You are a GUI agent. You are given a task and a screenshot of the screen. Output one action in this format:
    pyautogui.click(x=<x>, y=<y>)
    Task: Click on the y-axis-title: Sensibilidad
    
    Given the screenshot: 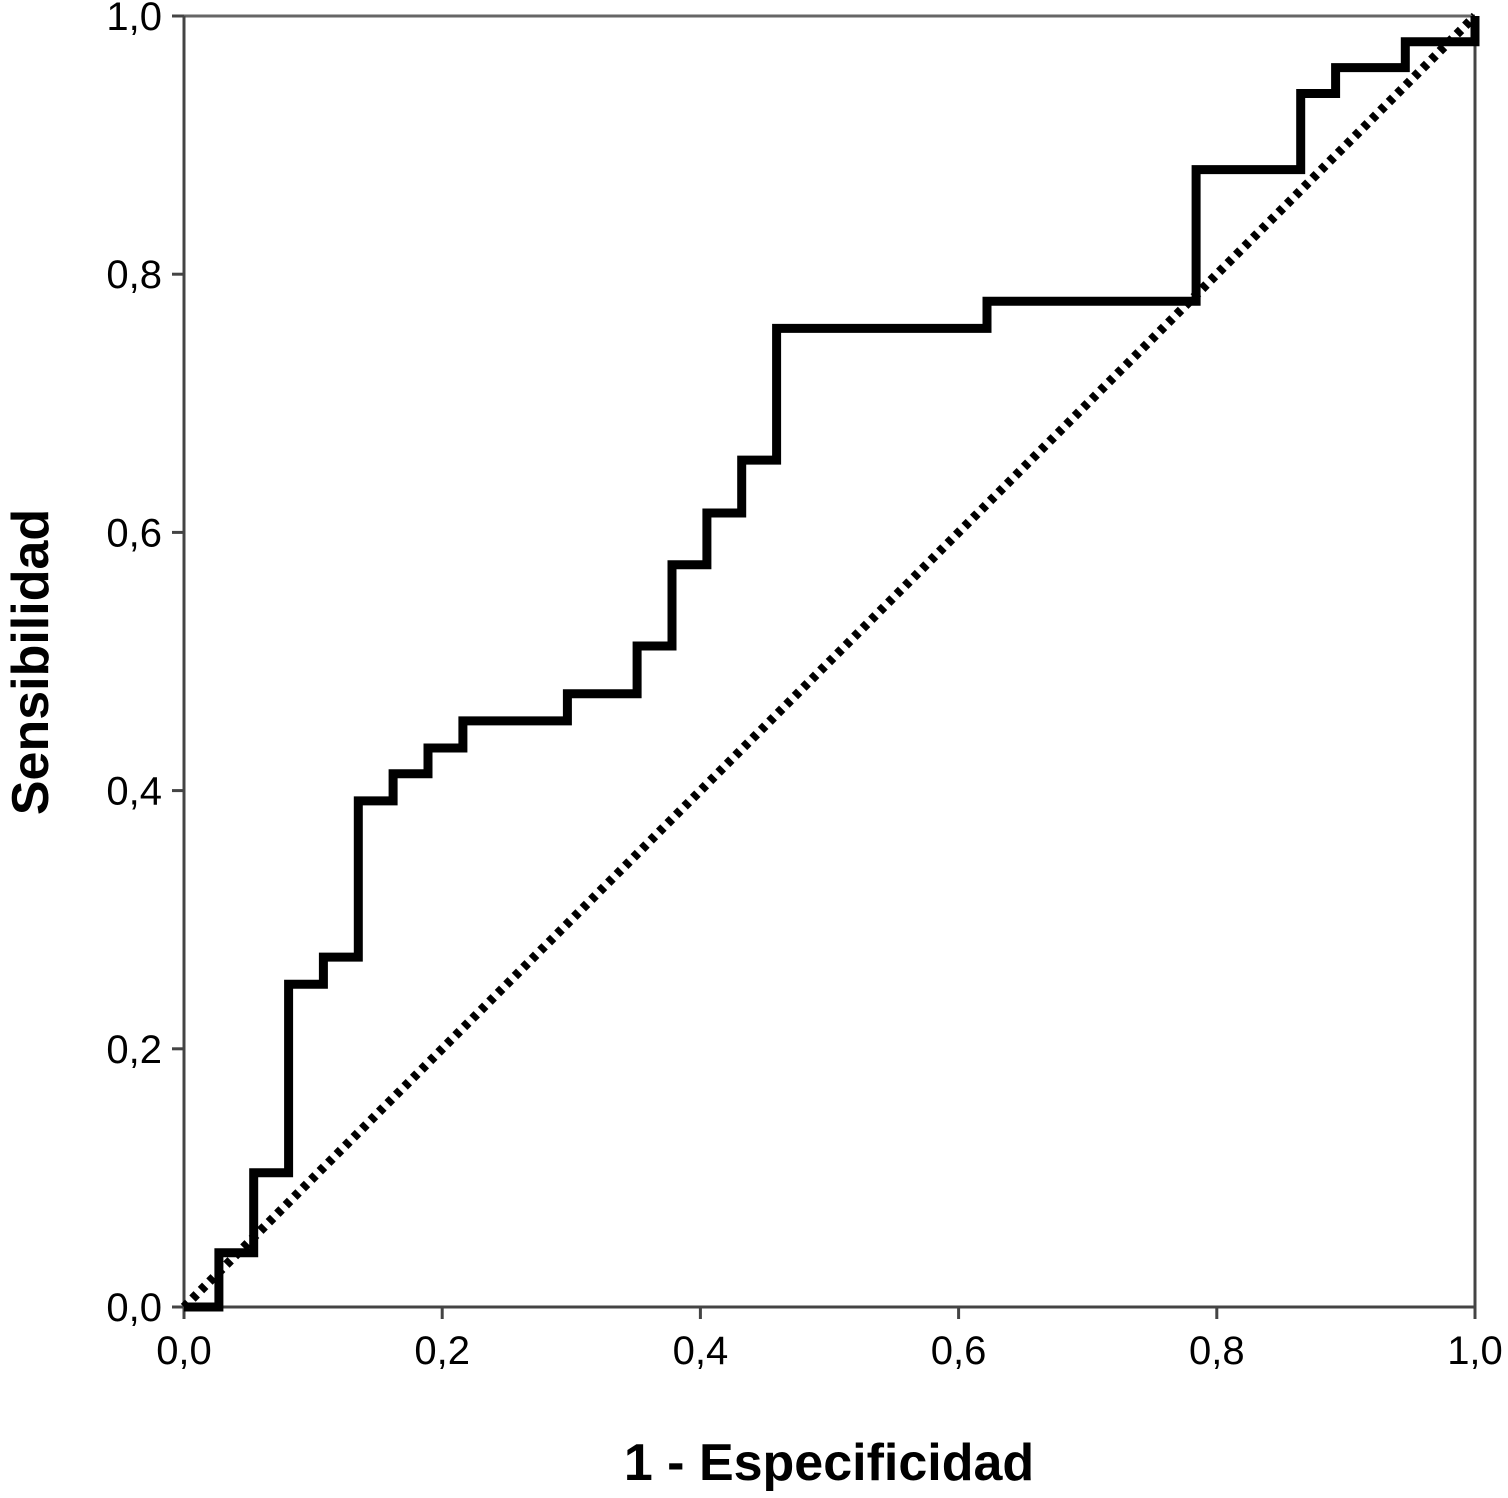 What is the action you would take?
    pyautogui.click(x=31, y=662)
    